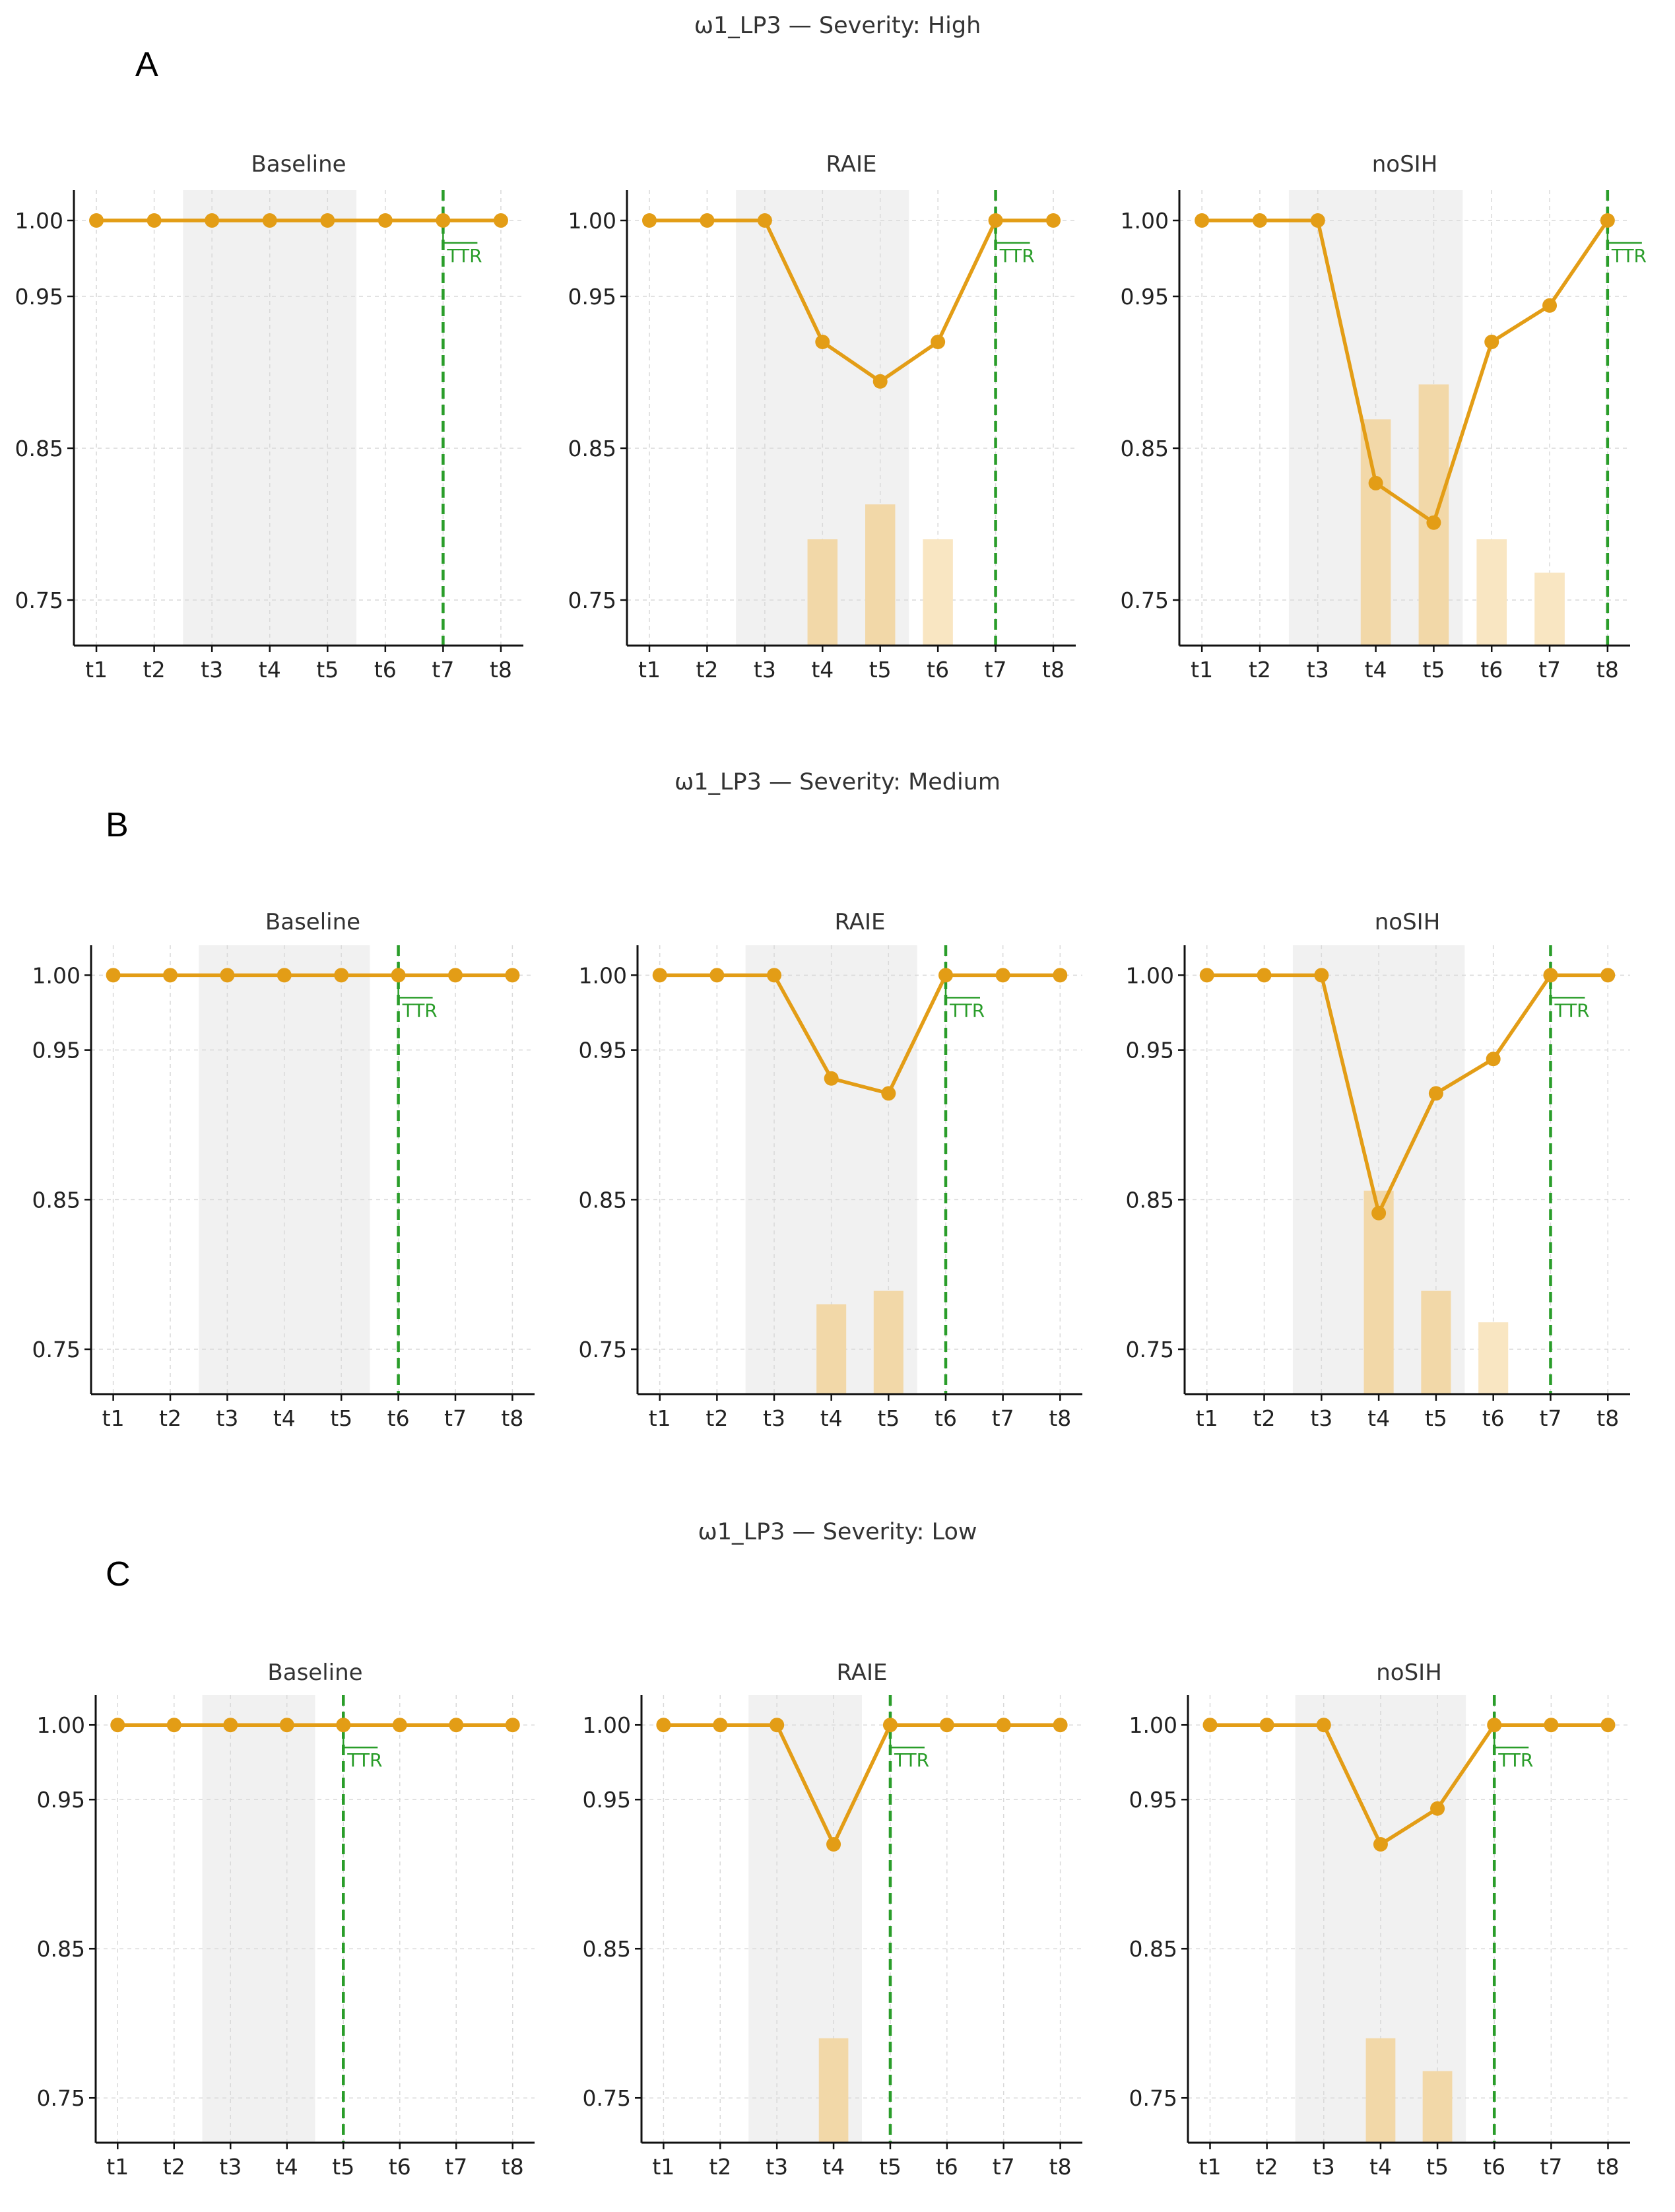  I want to click on x-tick-label: t8, so click(1607, 670).